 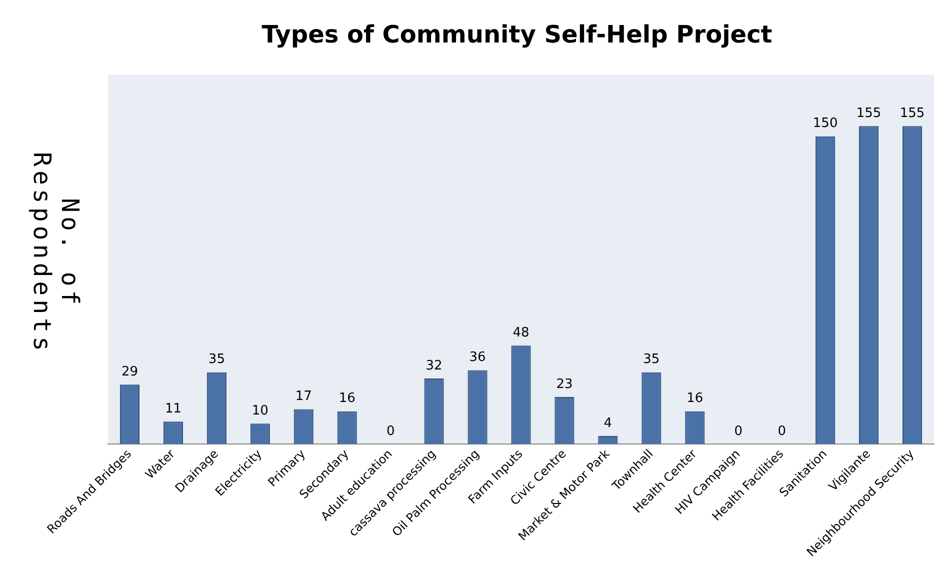 What do you see at coordinates (303, 396) in the screenshot?
I see `data-label: 17` at bounding box center [303, 396].